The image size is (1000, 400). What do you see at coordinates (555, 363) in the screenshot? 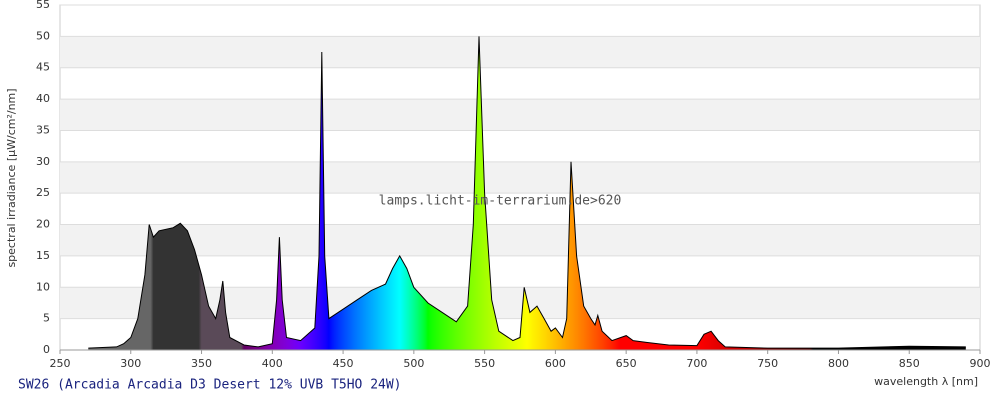
I see `x-tick-label: 600` at bounding box center [555, 363].